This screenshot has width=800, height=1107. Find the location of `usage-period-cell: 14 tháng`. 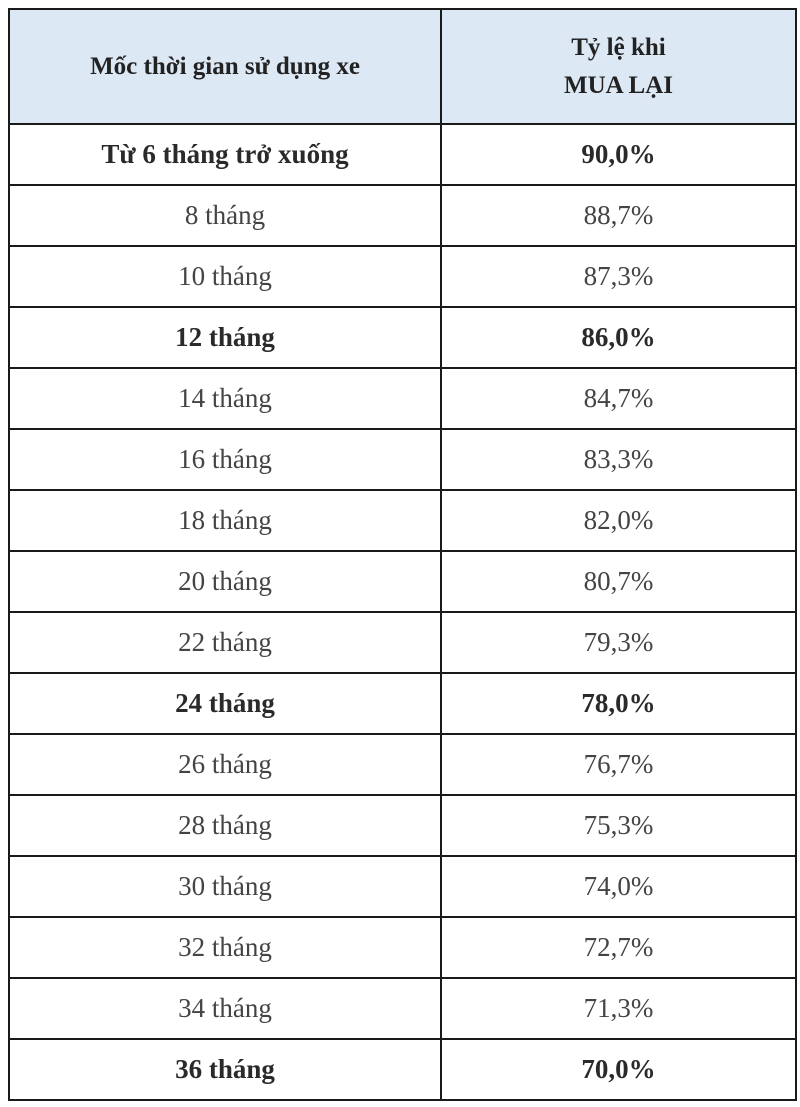

usage-period-cell: 14 tháng is located at coordinates (225, 398).